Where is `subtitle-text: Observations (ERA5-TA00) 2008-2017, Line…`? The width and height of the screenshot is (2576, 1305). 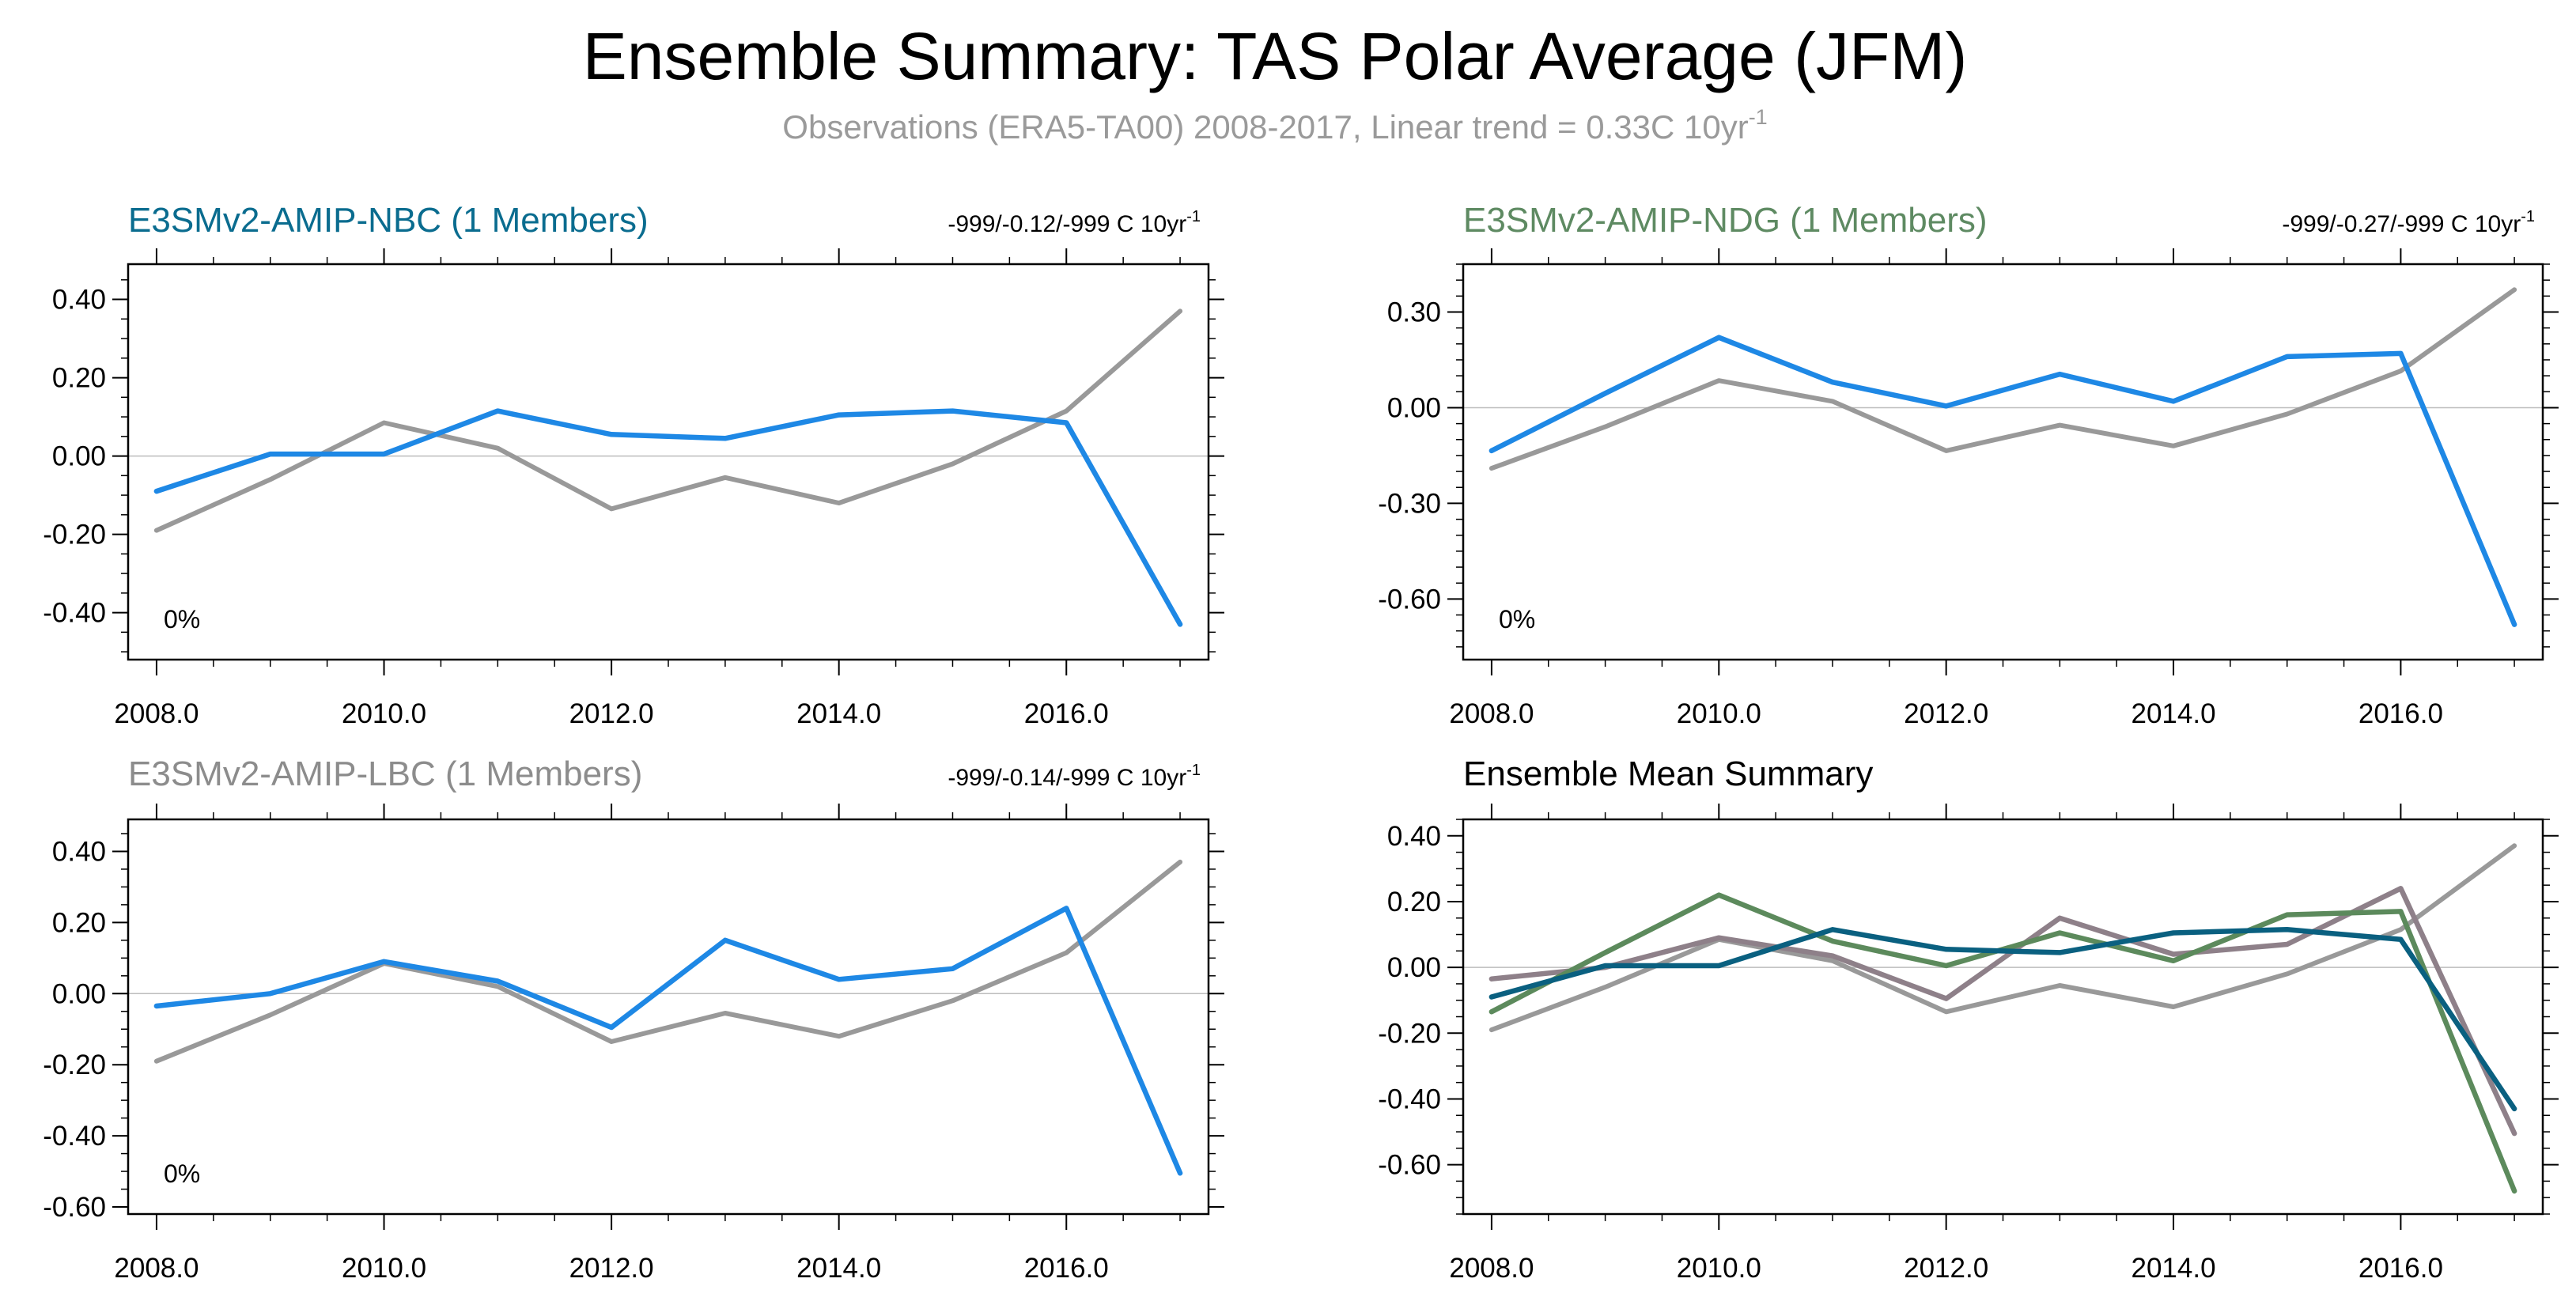
subtitle-text: Observations (ERA5-TA00) 2008-2017, Line… is located at coordinates (1265, 127).